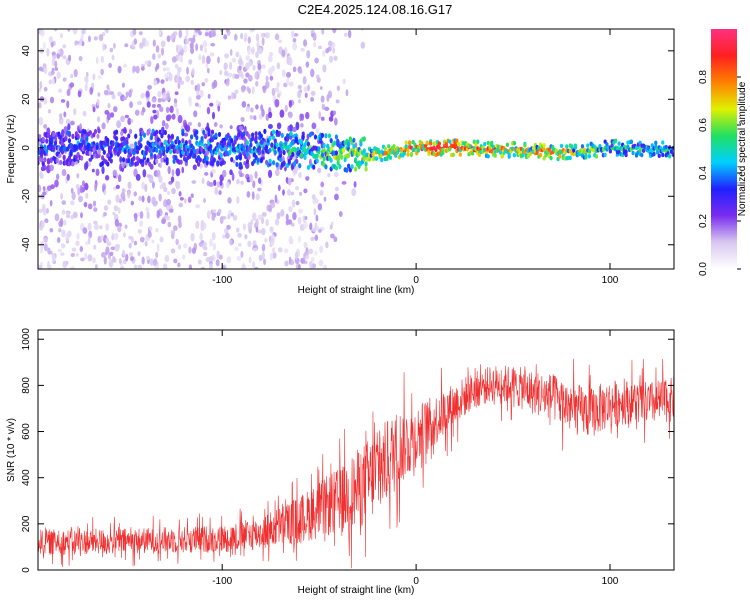 This screenshot has width=750, height=600. I want to click on spectrogram-y-tick-label: -40, so click(26, 244).